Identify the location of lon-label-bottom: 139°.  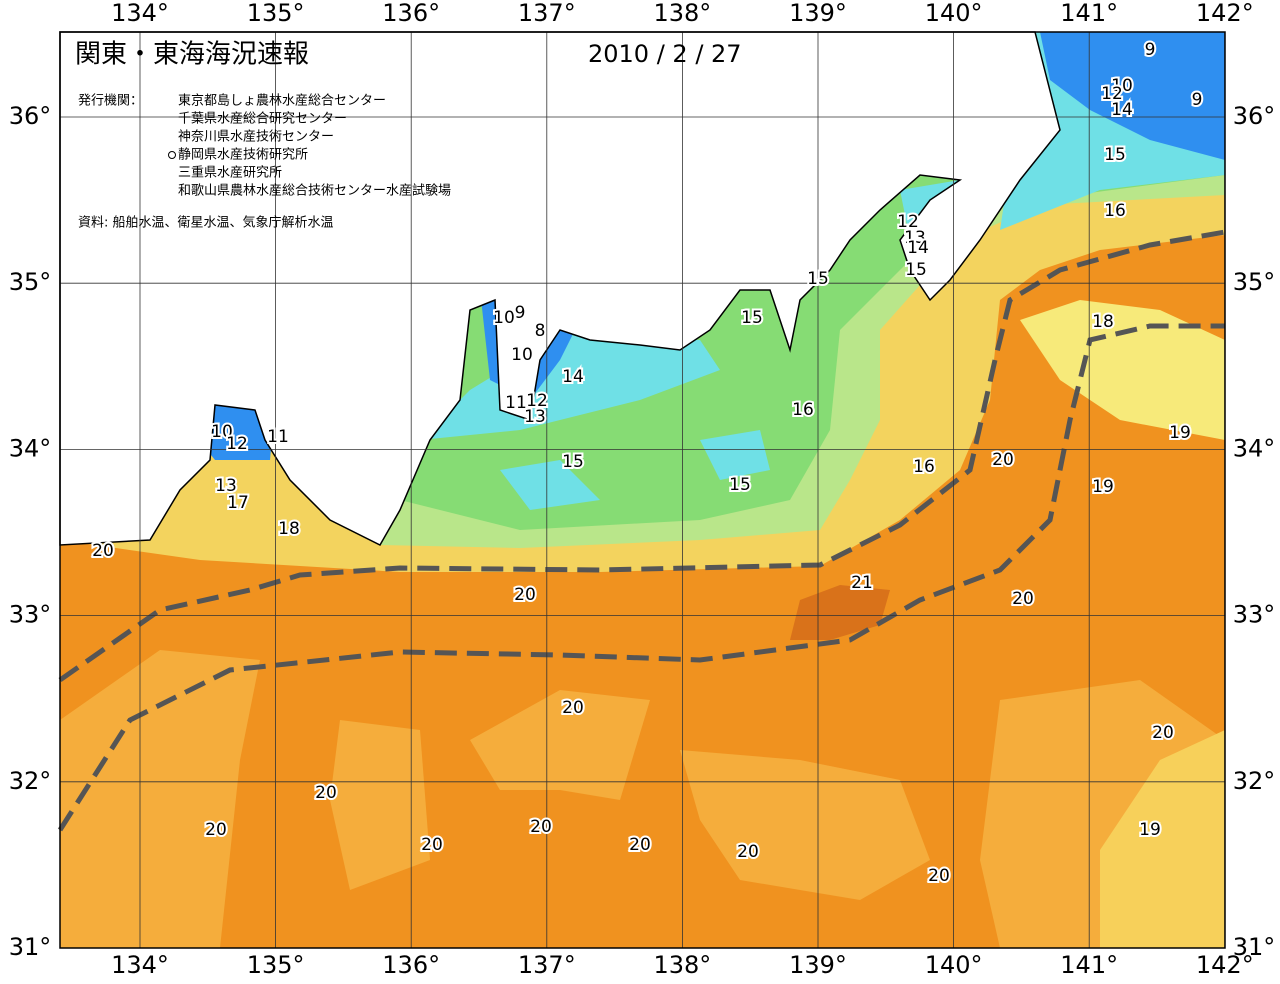
(818, 965).